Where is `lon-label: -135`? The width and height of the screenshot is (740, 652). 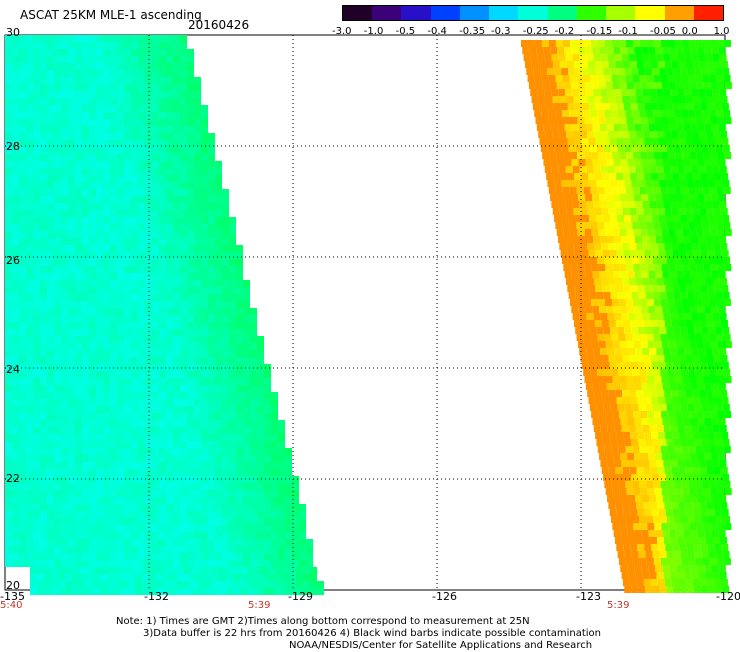
lon-label: -135 is located at coordinates (12, 596).